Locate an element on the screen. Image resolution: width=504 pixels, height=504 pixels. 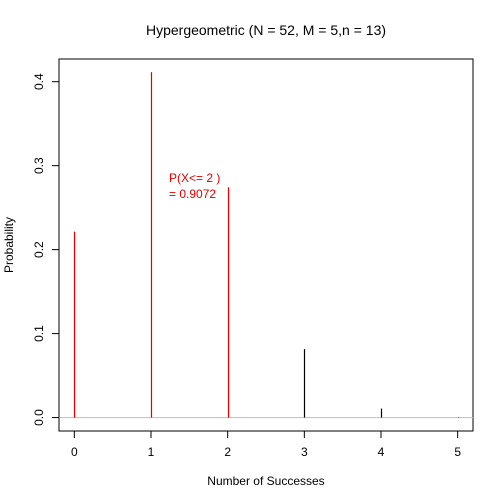
chart-title: Hypergeometric (N = 52, M = 5,n = 13) is located at coordinates (266, 30).